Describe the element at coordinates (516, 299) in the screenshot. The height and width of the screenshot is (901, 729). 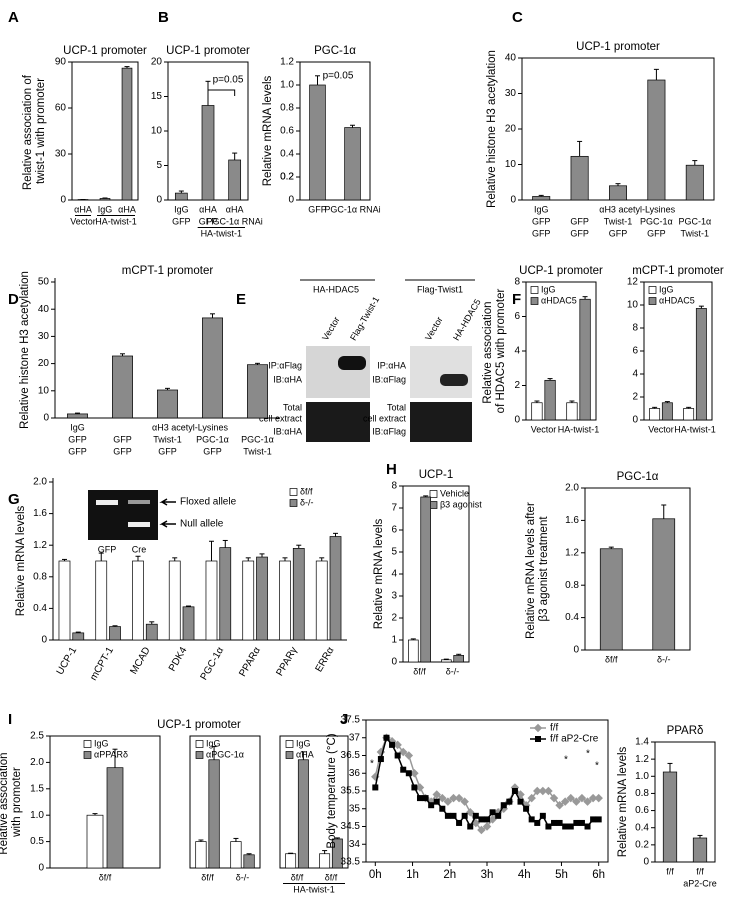
I see `panel-letter: F` at that location.